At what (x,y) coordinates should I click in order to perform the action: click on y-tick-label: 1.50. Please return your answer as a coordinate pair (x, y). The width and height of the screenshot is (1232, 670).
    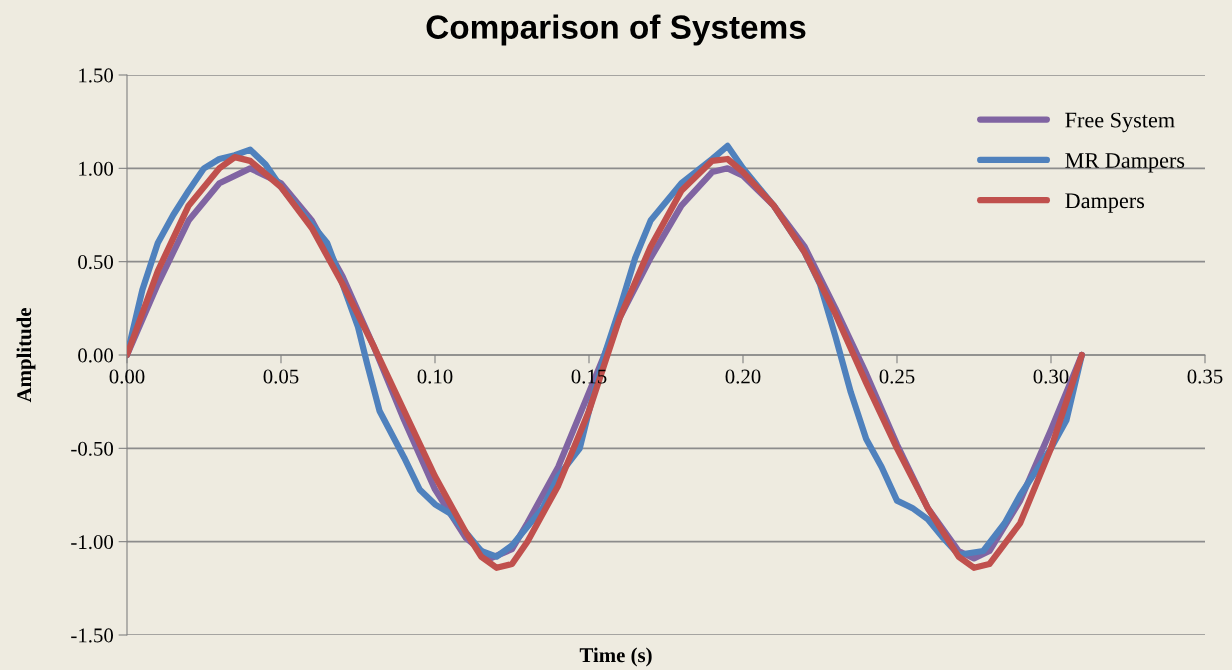
    Looking at the image, I should click on (96, 75).